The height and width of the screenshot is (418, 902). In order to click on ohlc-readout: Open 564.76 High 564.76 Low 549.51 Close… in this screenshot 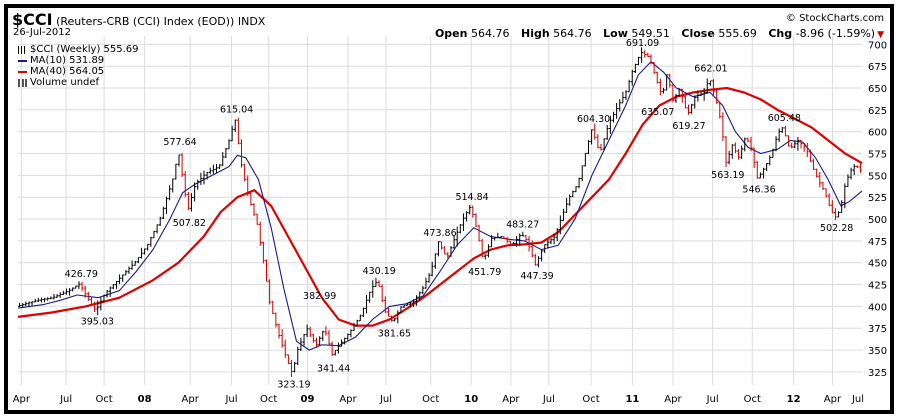, I will do `click(659, 33)`.